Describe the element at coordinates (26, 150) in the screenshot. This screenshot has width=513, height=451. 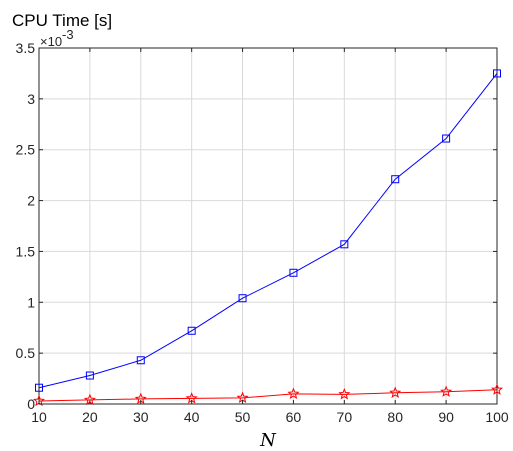
I see `y-tick-label: 2.5` at that location.